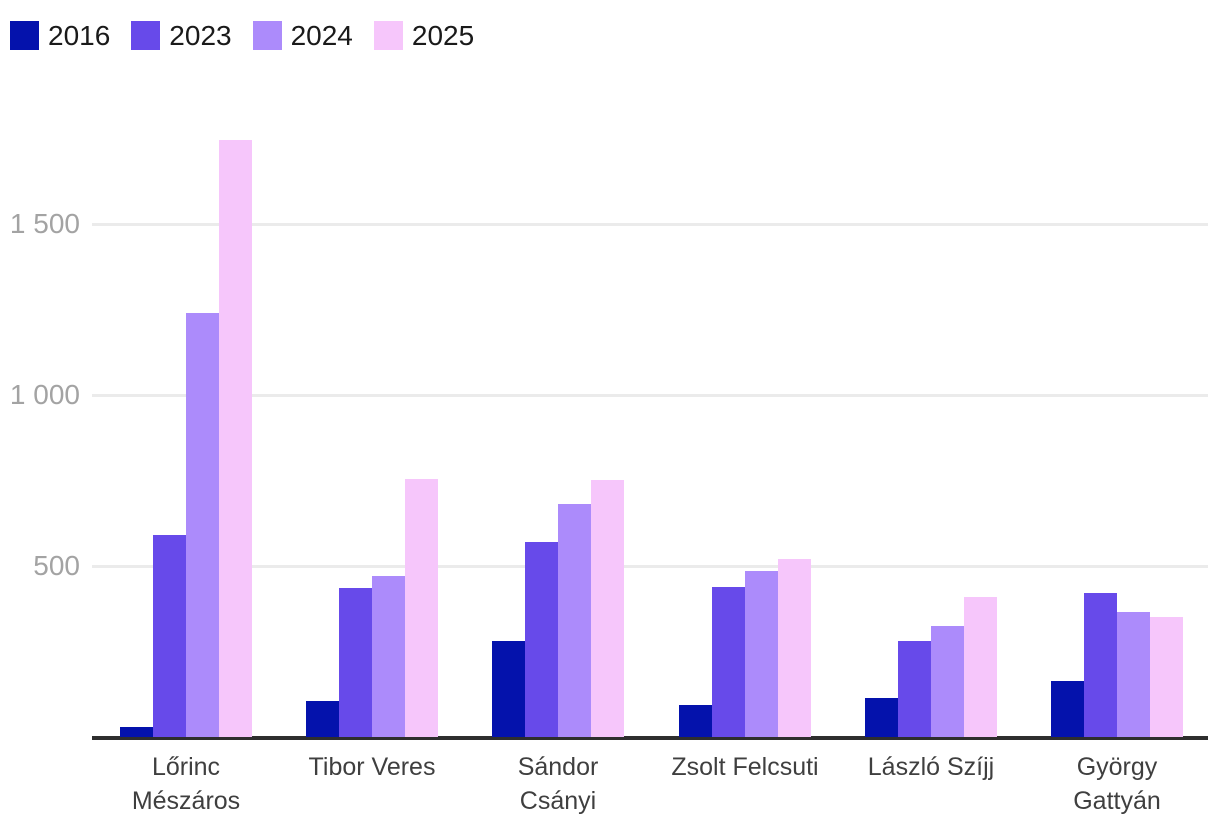 The height and width of the screenshot is (838, 1220). Describe the element at coordinates (79, 35) in the screenshot. I see `legend-label: 2016` at that location.